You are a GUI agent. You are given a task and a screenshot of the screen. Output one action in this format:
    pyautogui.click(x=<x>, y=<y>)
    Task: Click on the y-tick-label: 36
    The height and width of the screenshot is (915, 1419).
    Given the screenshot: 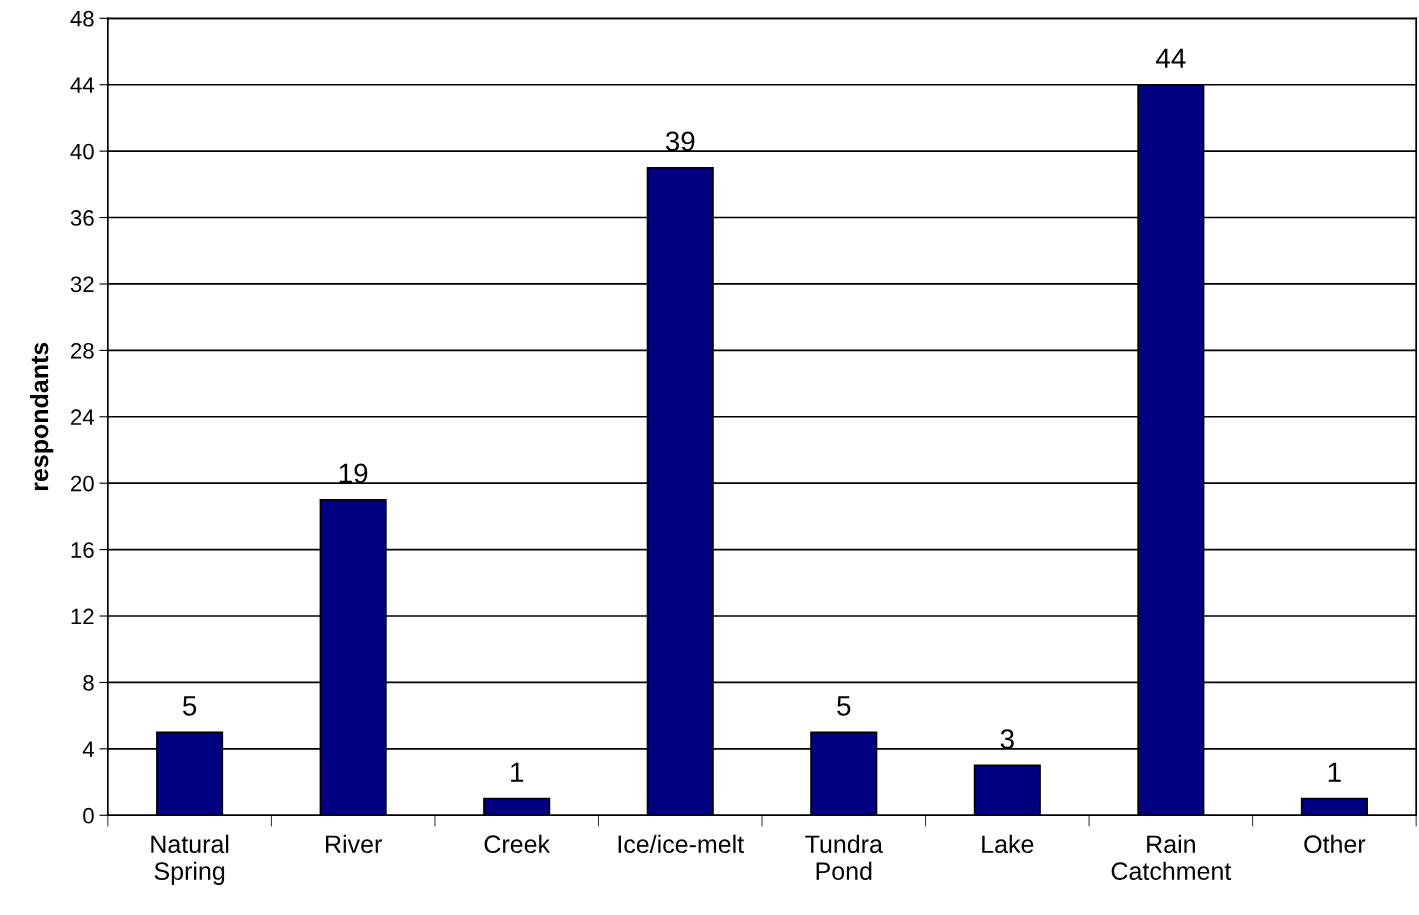 What is the action you would take?
    pyautogui.click(x=82, y=218)
    